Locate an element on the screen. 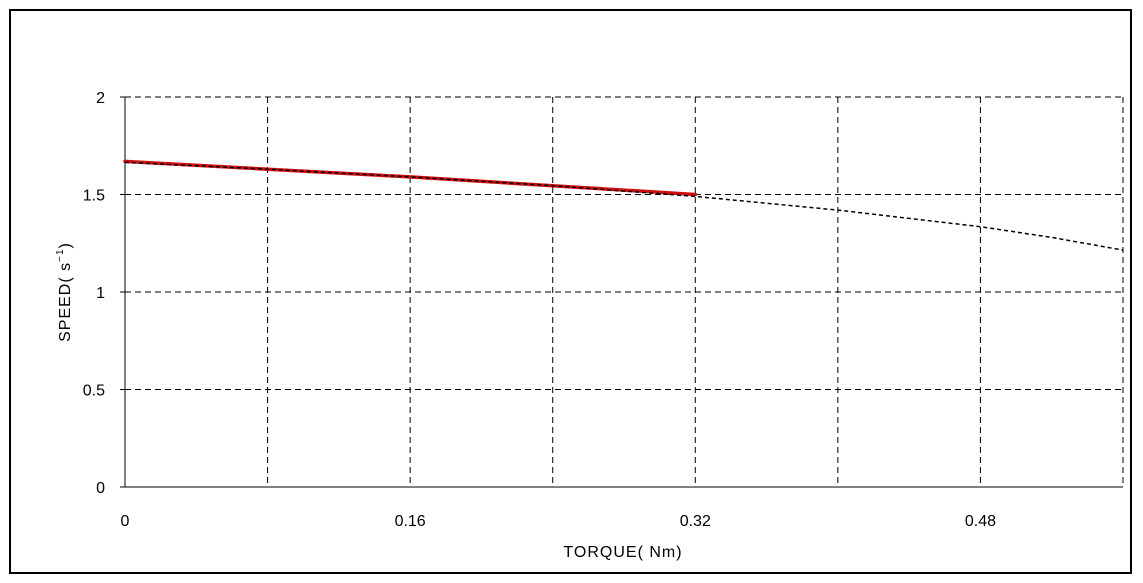  x-axis-label: TORQUE( Nm) is located at coordinates (622, 552).